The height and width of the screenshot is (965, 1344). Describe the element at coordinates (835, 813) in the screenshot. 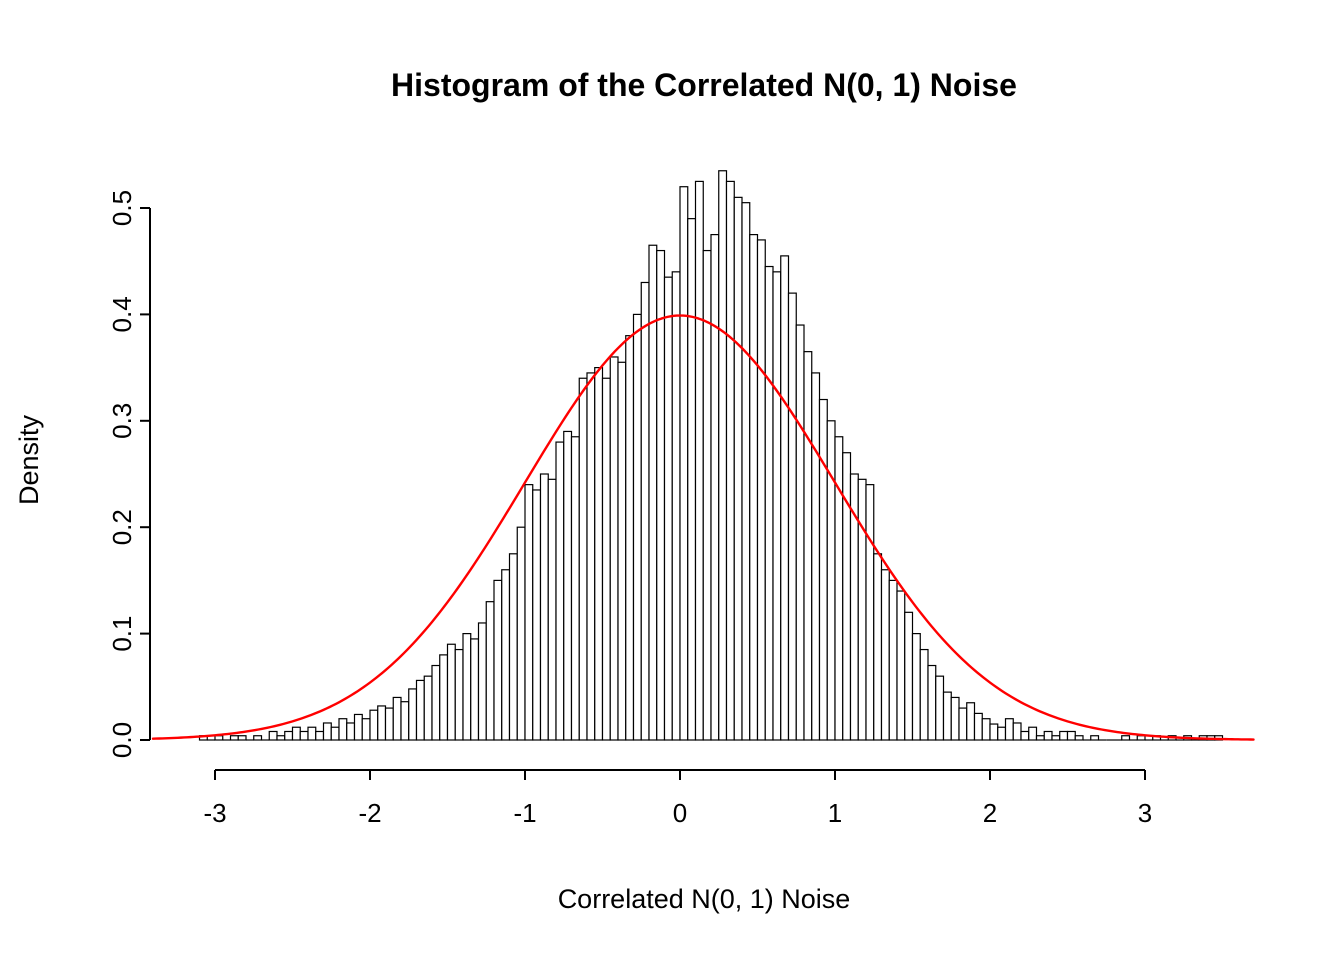

I see `x-tick-label: 1` at that location.